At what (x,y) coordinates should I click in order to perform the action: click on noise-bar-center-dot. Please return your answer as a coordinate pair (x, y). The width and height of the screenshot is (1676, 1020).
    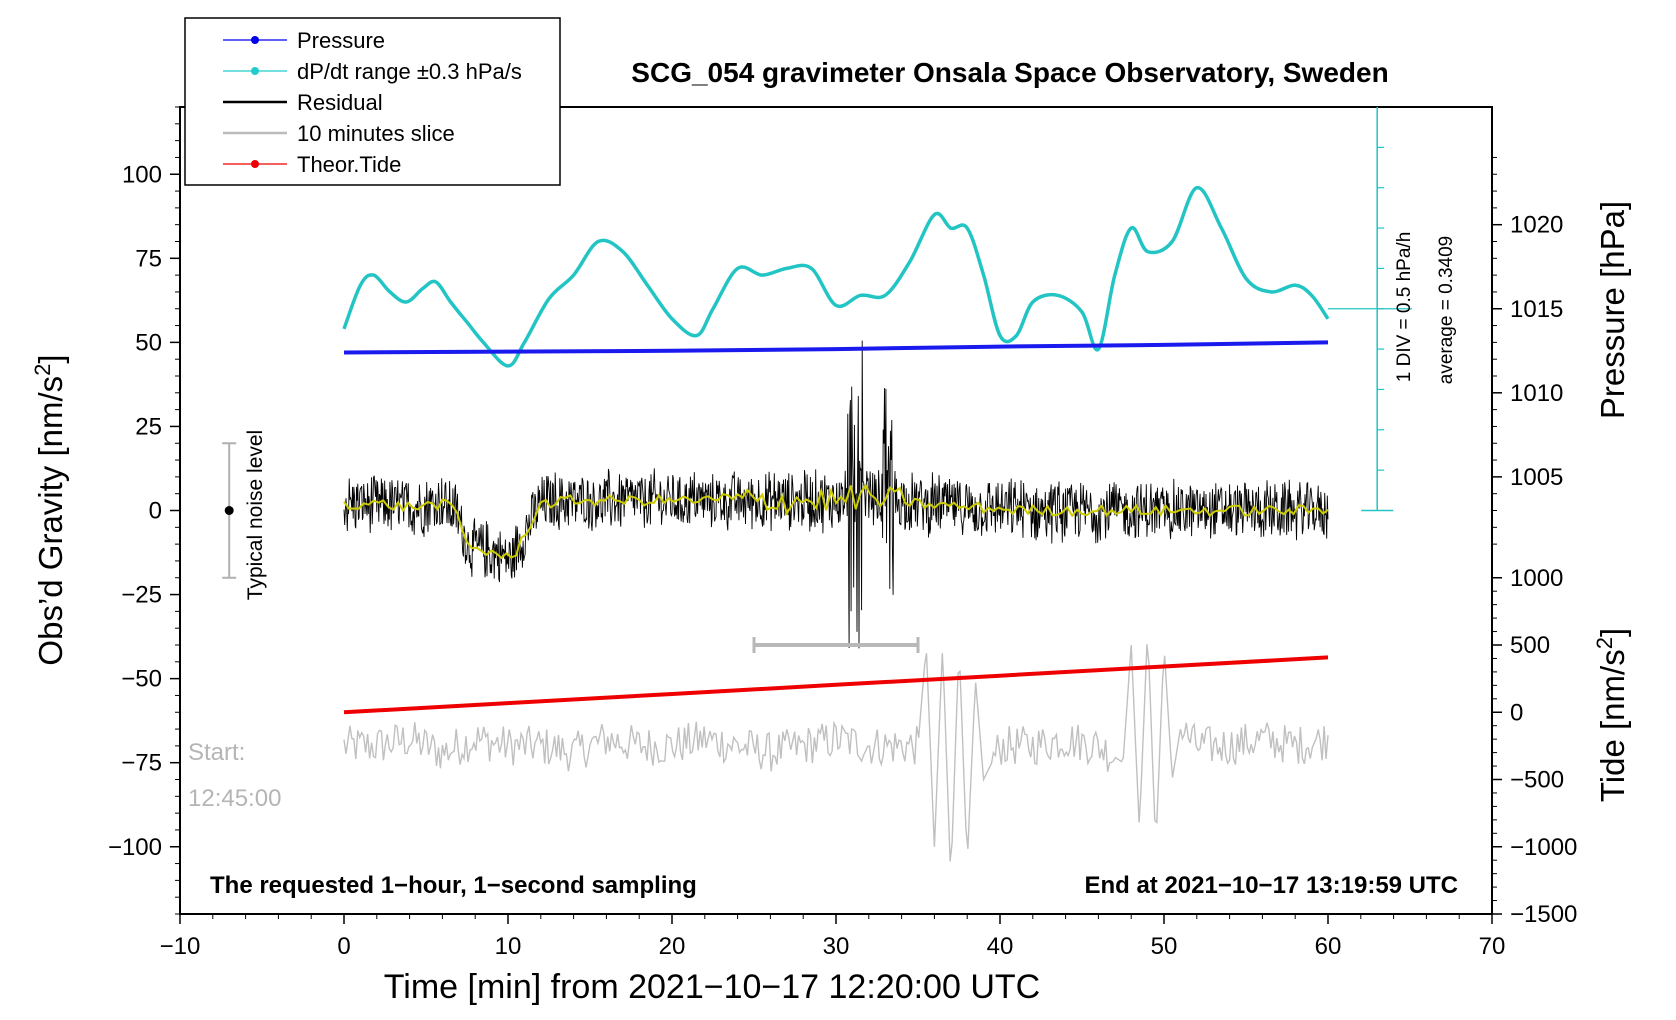
    Looking at the image, I should click on (229, 510).